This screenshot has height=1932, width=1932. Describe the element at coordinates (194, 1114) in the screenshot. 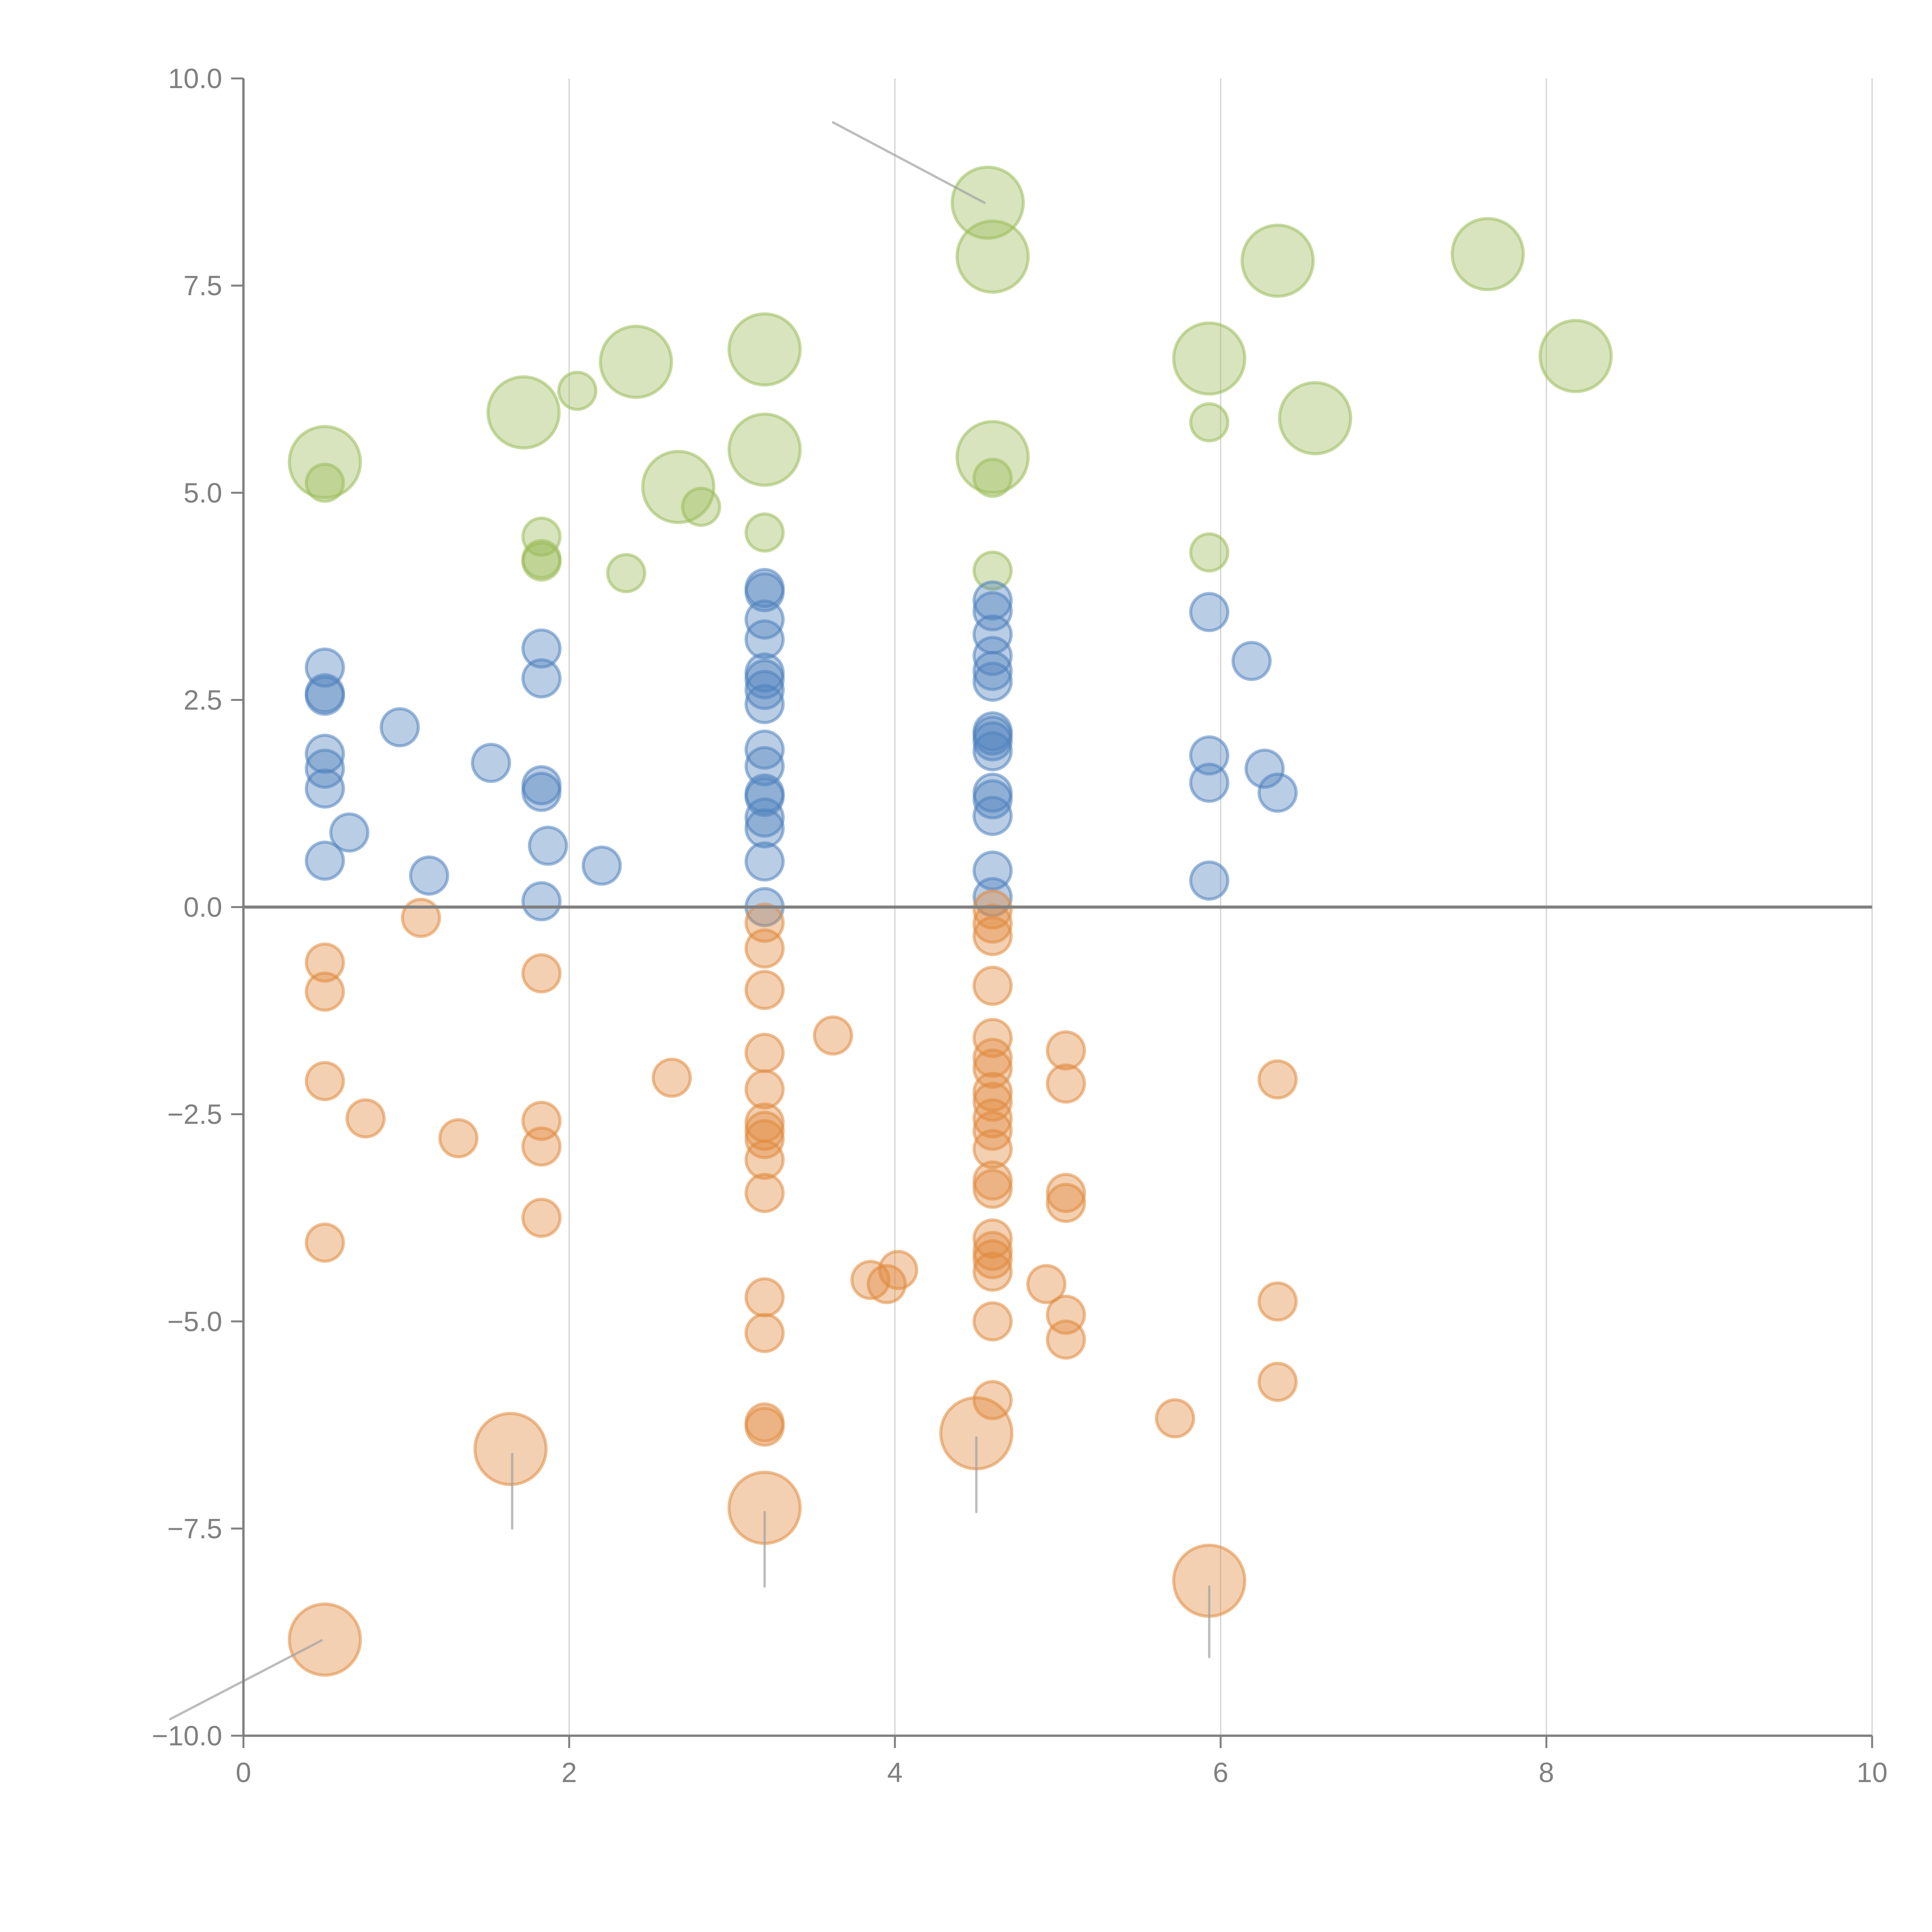

I see `y-tick-label: −2.5` at that location.